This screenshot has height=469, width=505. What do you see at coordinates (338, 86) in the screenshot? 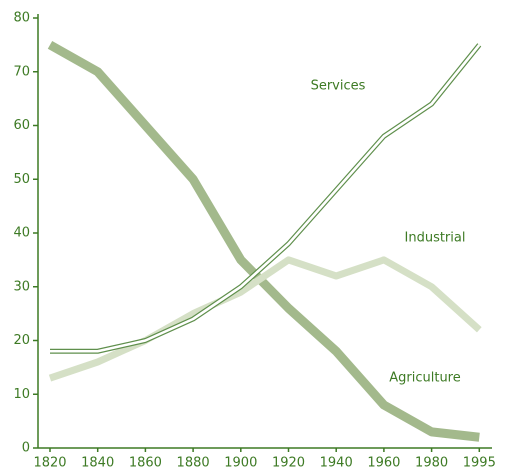
I see `series-label: Services` at bounding box center [338, 86].